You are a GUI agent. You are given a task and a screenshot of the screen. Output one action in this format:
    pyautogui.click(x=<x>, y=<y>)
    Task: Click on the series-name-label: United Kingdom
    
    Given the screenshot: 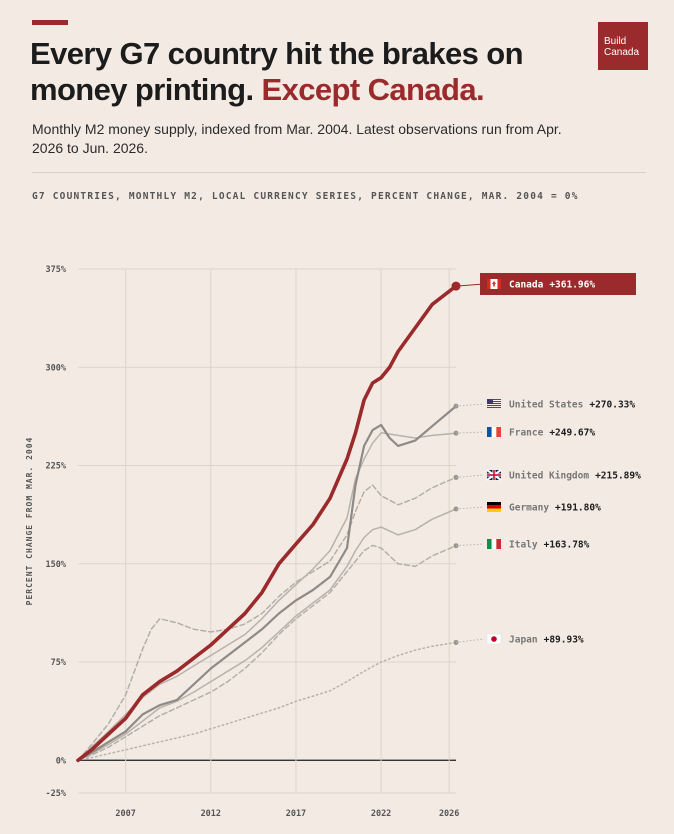 What is the action you would take?
    pyautogui.click(x=549, y=476)
    